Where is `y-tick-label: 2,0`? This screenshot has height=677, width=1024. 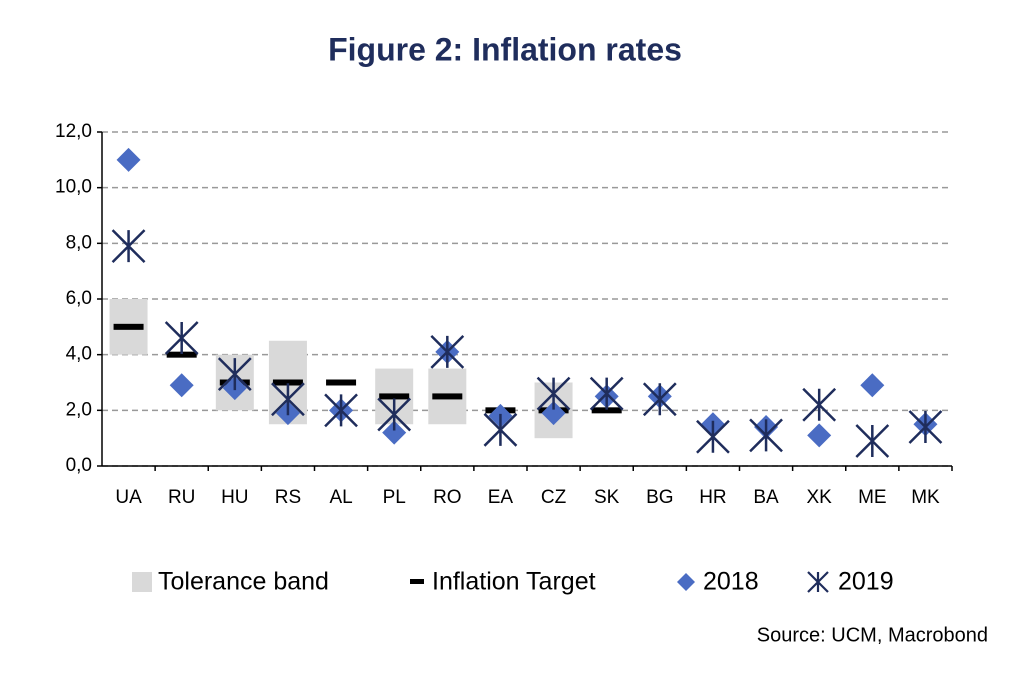
y-tick-label: 2,0 is located at coordinates (79, 409).